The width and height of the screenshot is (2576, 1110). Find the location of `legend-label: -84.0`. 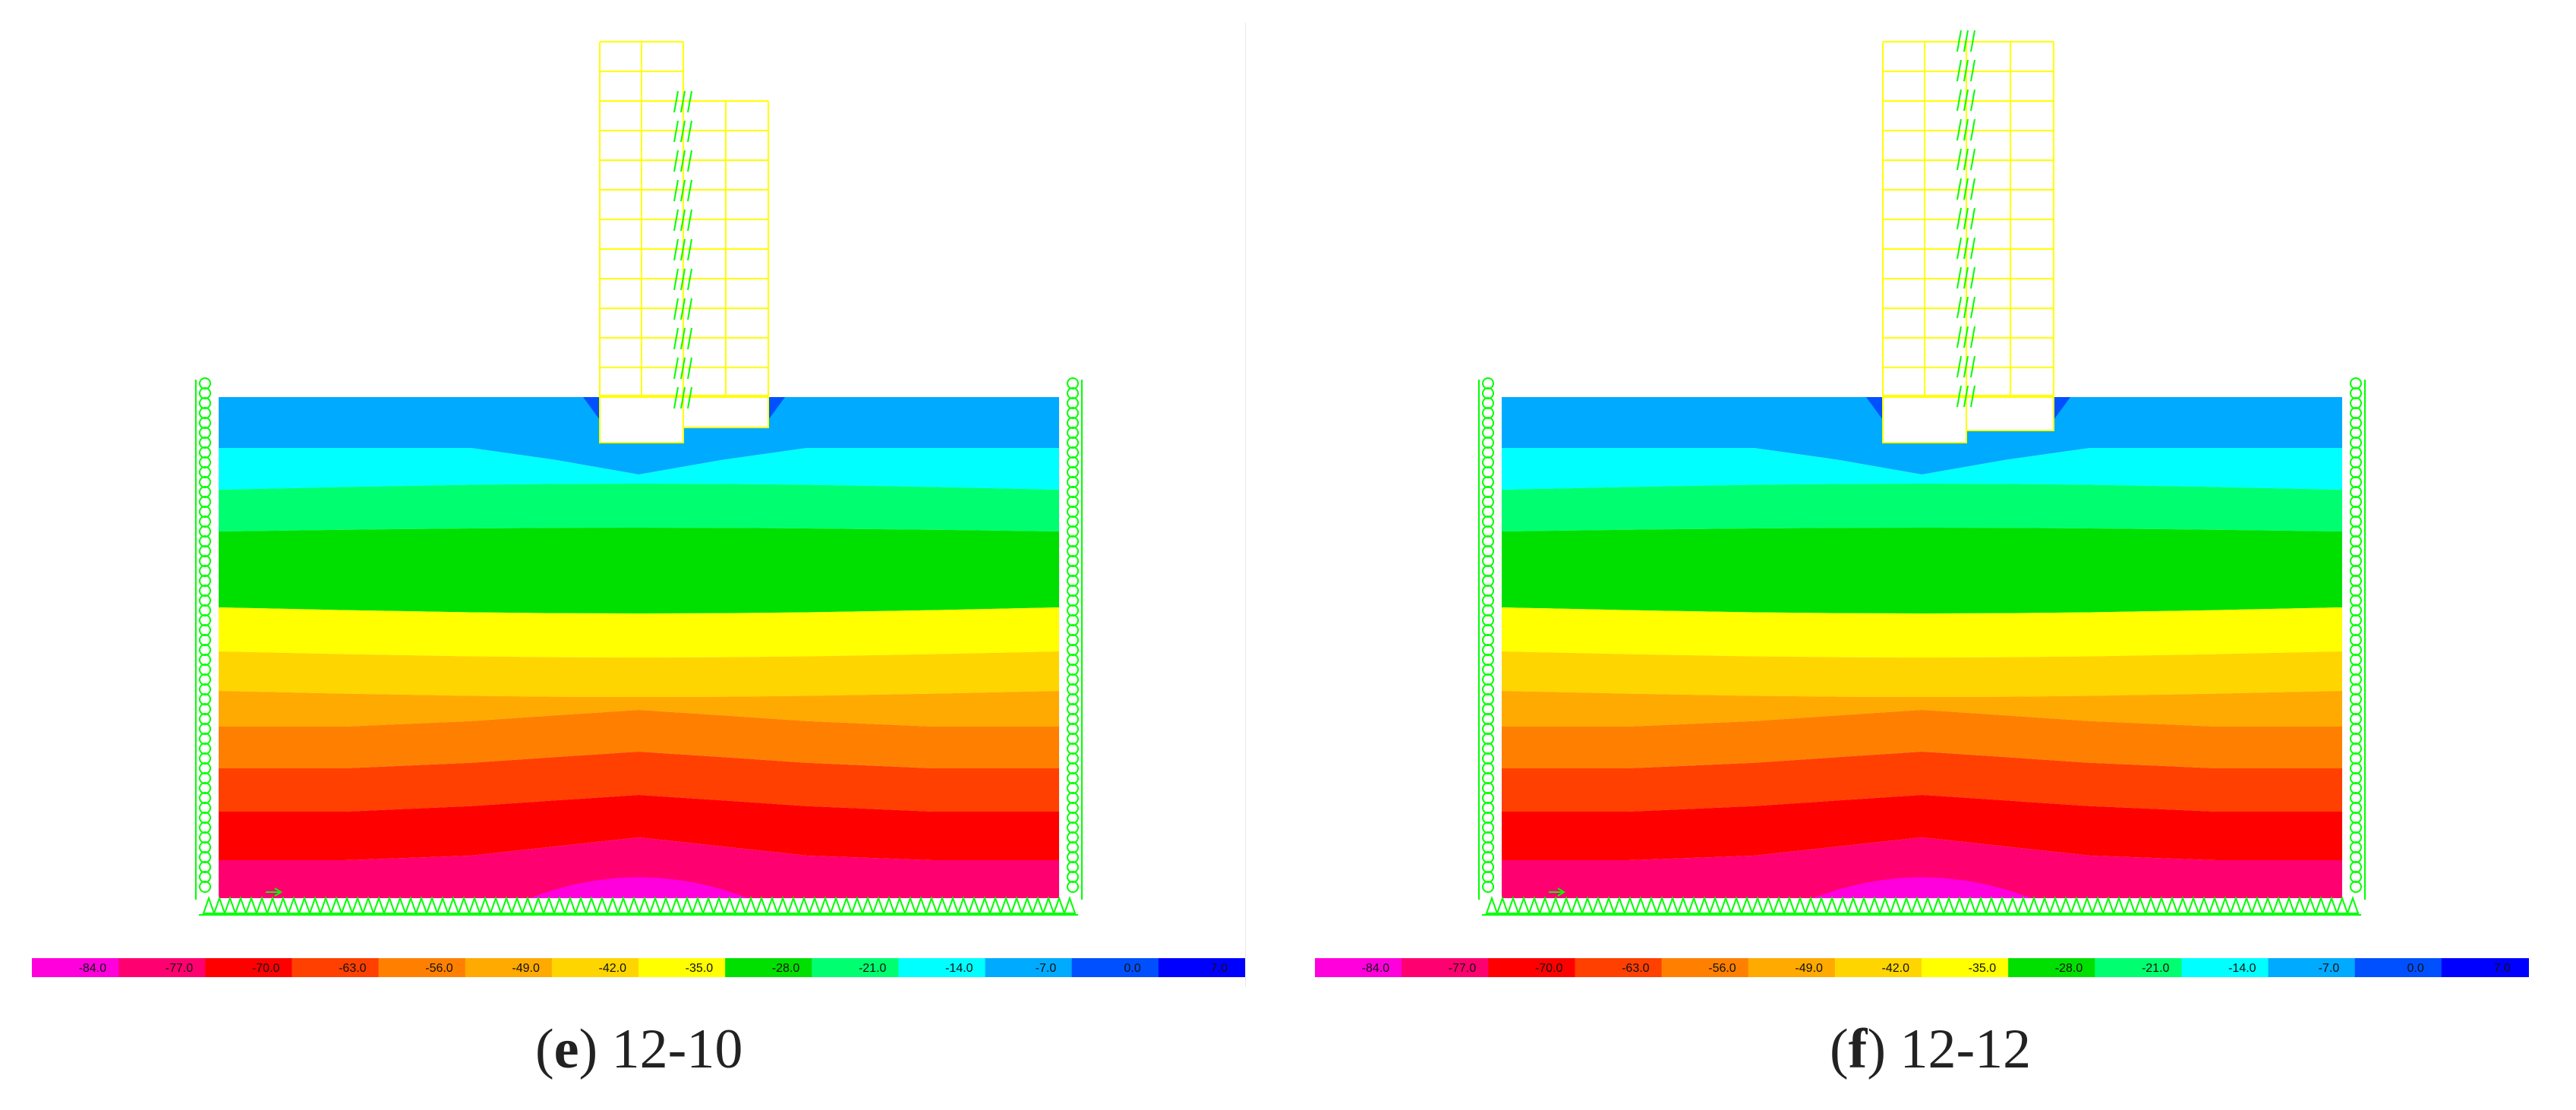

legend-label: -84.0 is located at coordinates (93, 969).